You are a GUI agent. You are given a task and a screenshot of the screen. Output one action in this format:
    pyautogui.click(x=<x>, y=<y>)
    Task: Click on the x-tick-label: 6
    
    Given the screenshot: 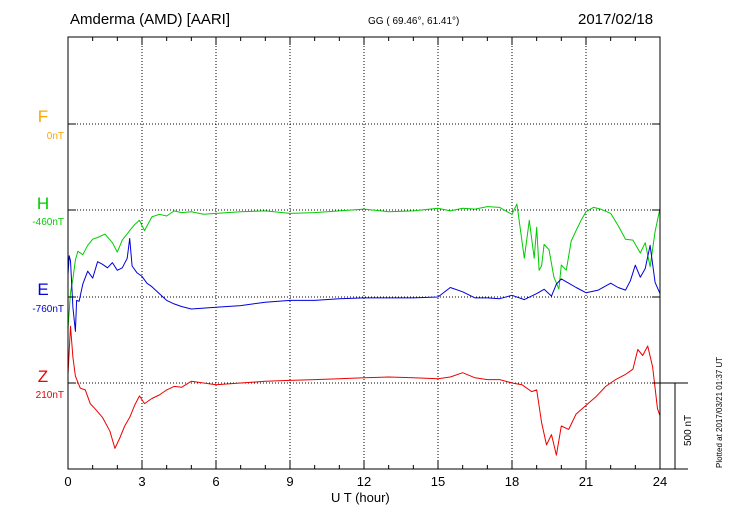 What is the action you would take?
    pyautogui.click(x=216, y=481)
    